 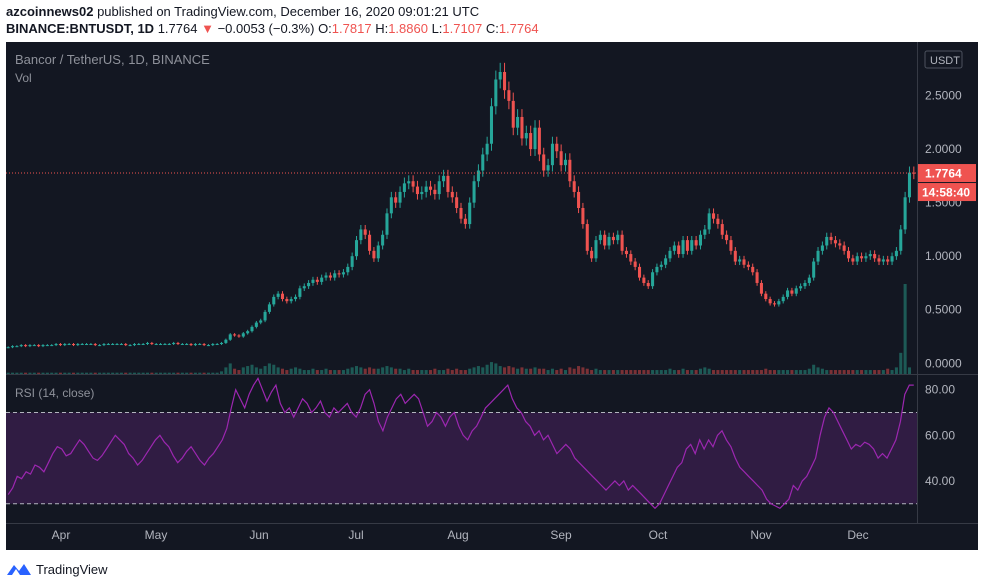 What do you see at coordinates (23, 78) in the screenshot?
I see `volume-label: Vol` at bounding box center [23, 78].